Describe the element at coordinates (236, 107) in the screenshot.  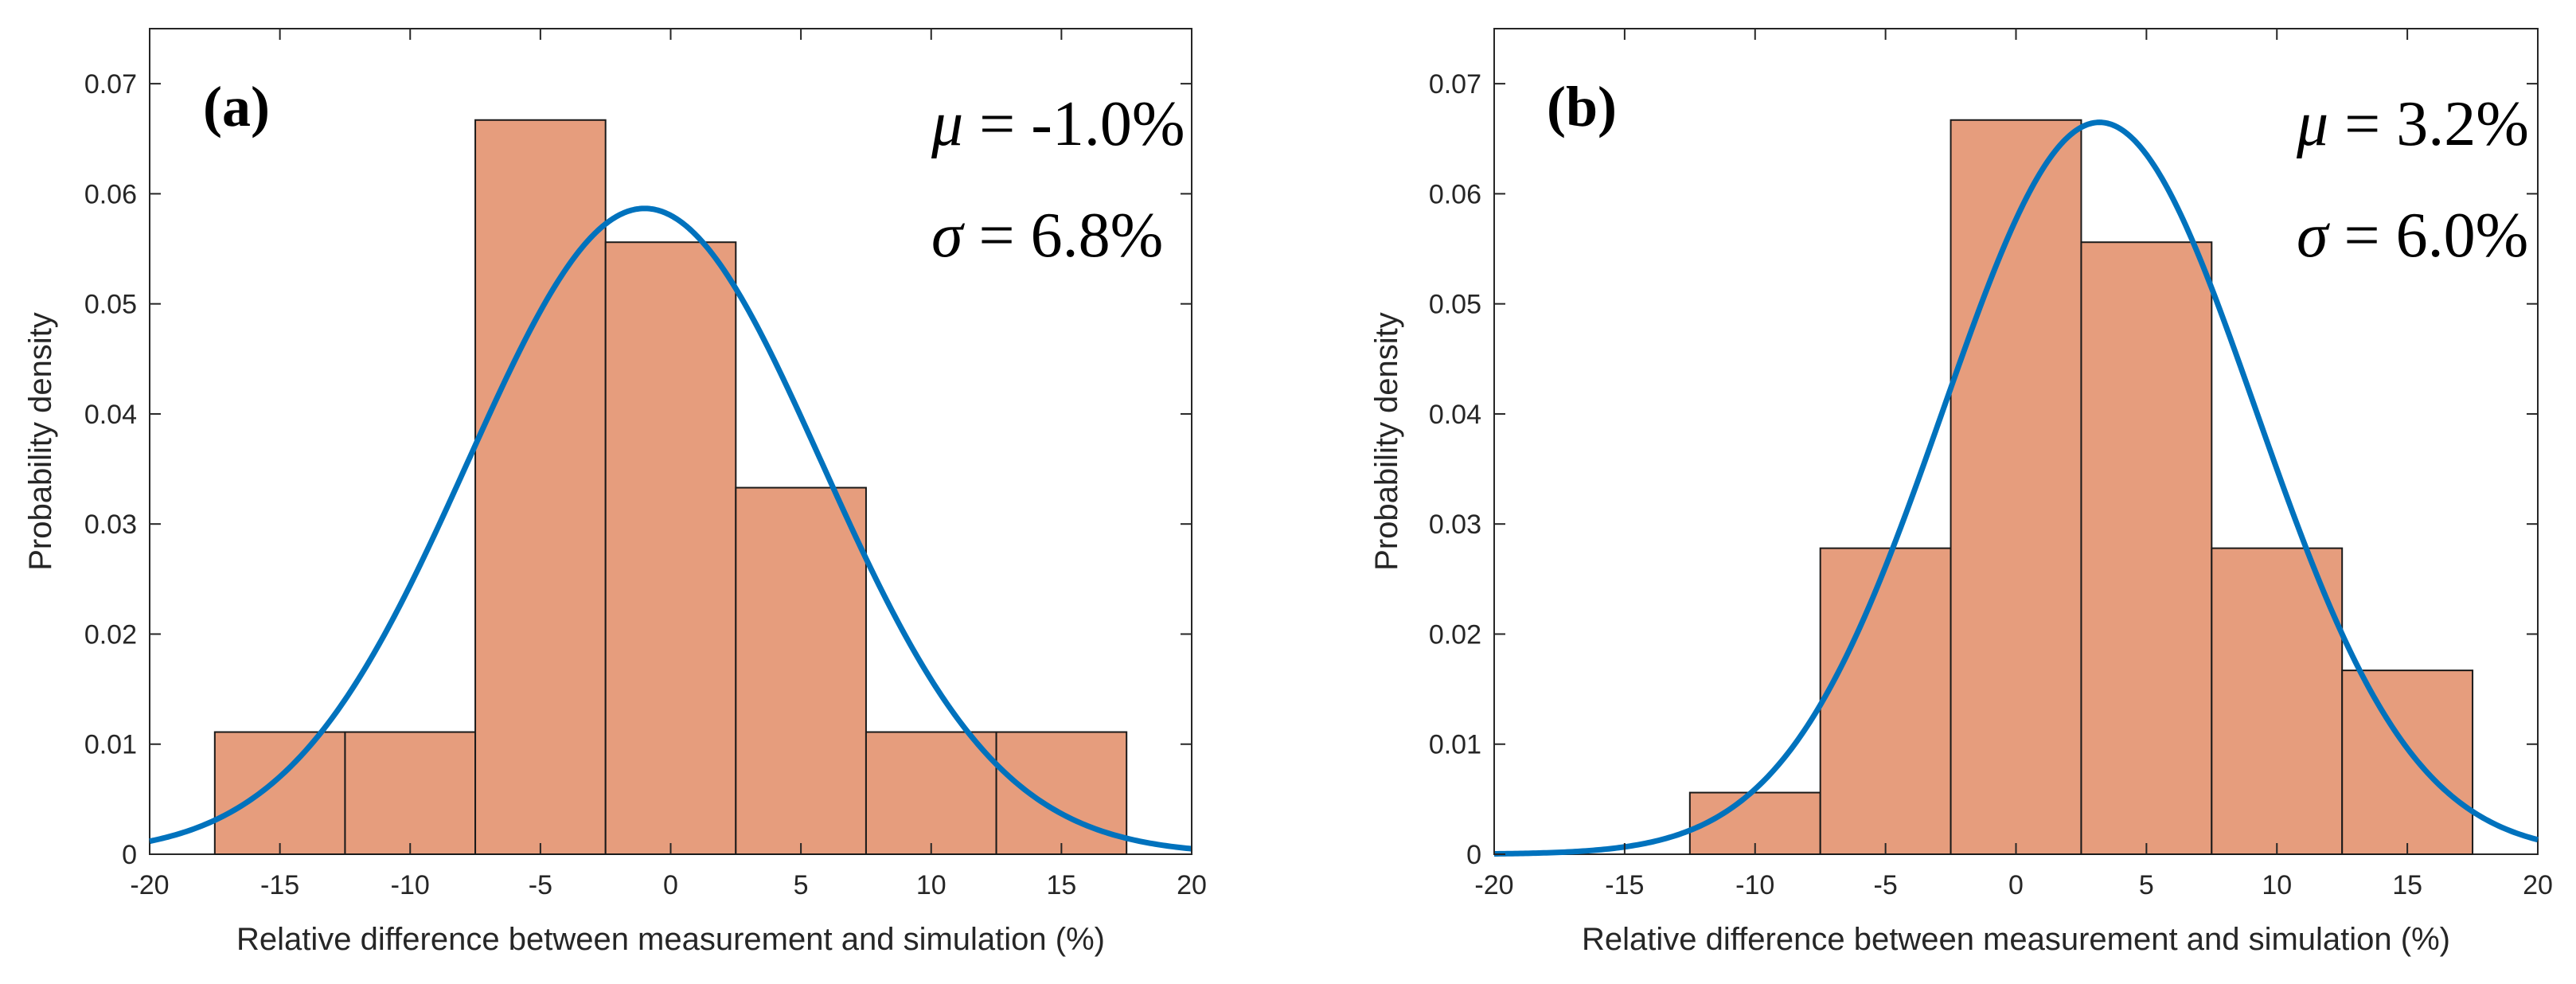
I see `panel-label: (a)` at that location.